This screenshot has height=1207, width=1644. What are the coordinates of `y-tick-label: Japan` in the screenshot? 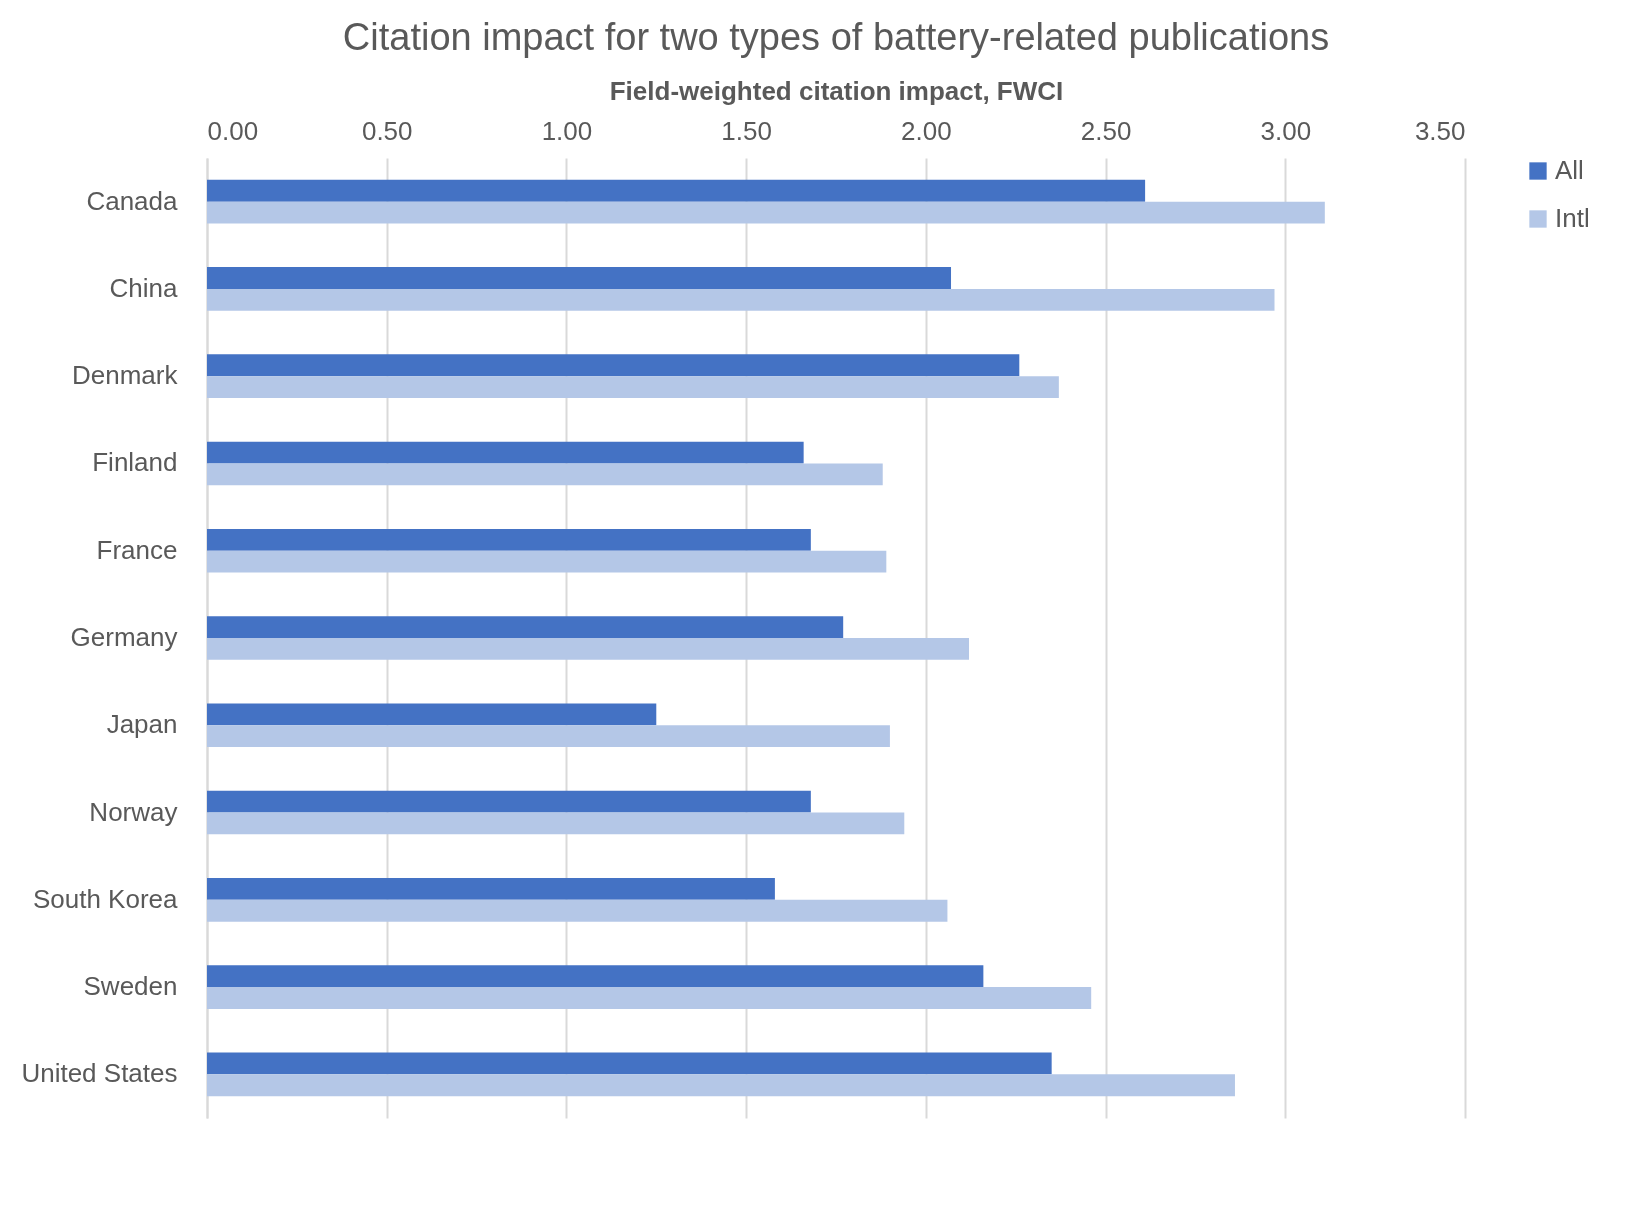 It's located at (142, 724).